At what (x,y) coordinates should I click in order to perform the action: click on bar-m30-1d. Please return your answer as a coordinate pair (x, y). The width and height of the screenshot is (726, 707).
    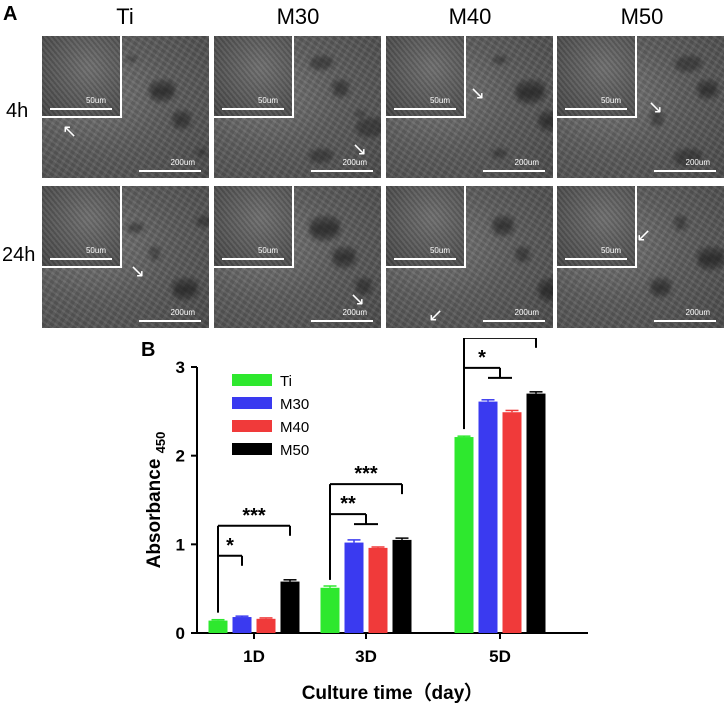
    Looking at the image, I should click on (242, 625).